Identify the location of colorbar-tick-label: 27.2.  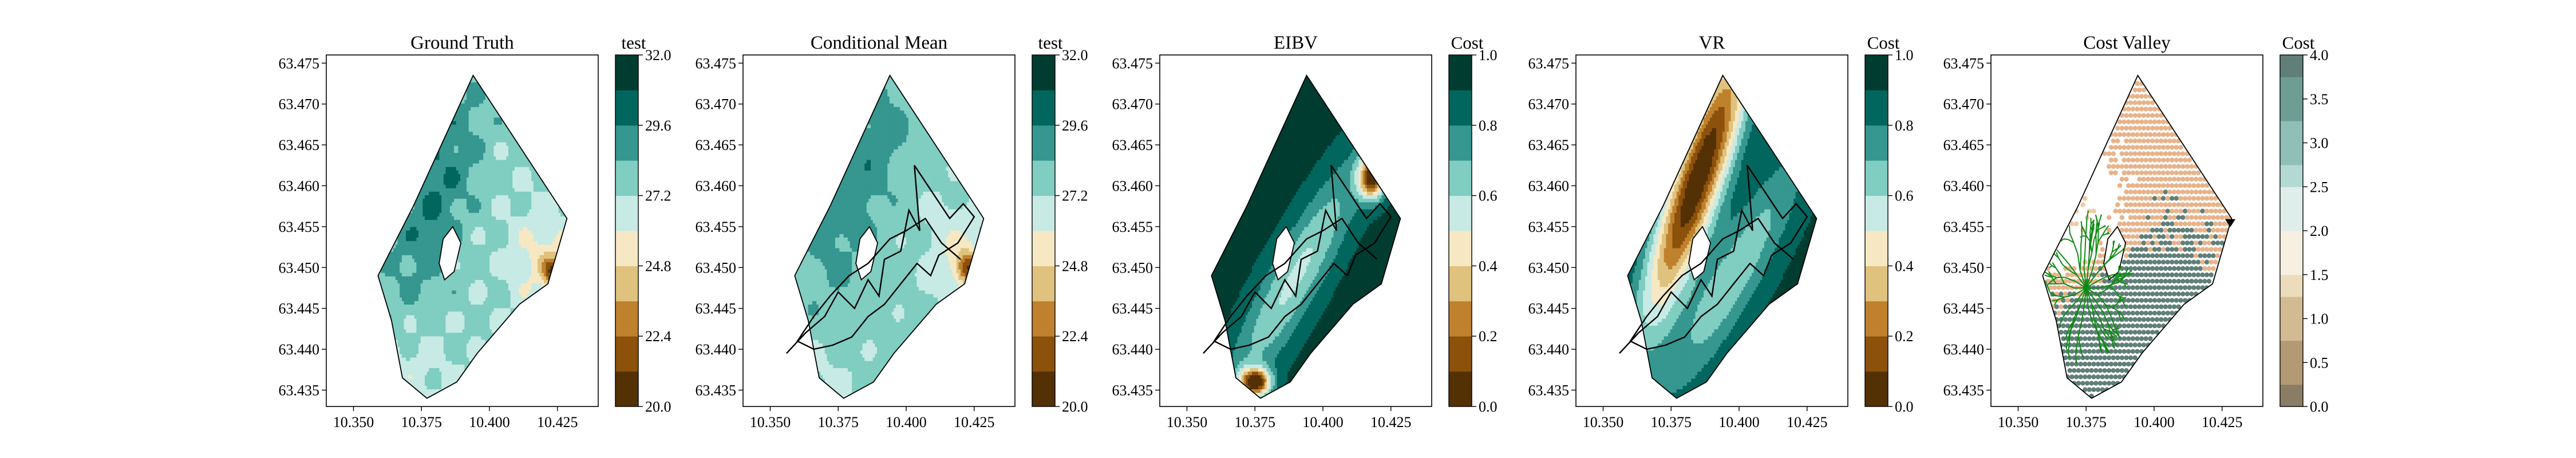
(1075, 196).